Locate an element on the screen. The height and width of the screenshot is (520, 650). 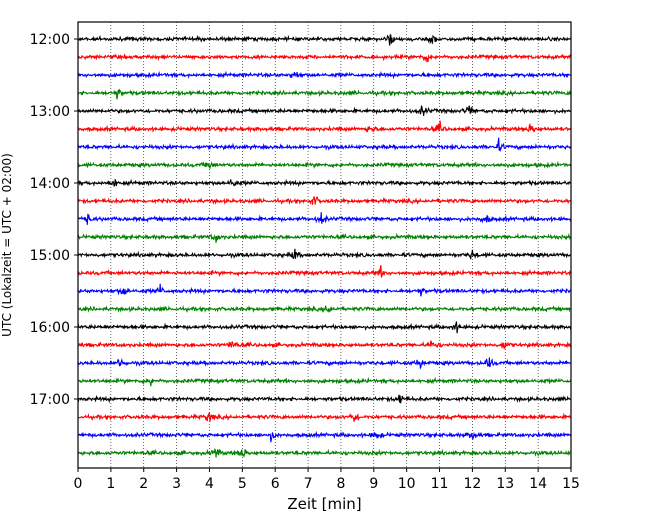
x-tick-label: 10 is located at coordinates (407, 484).